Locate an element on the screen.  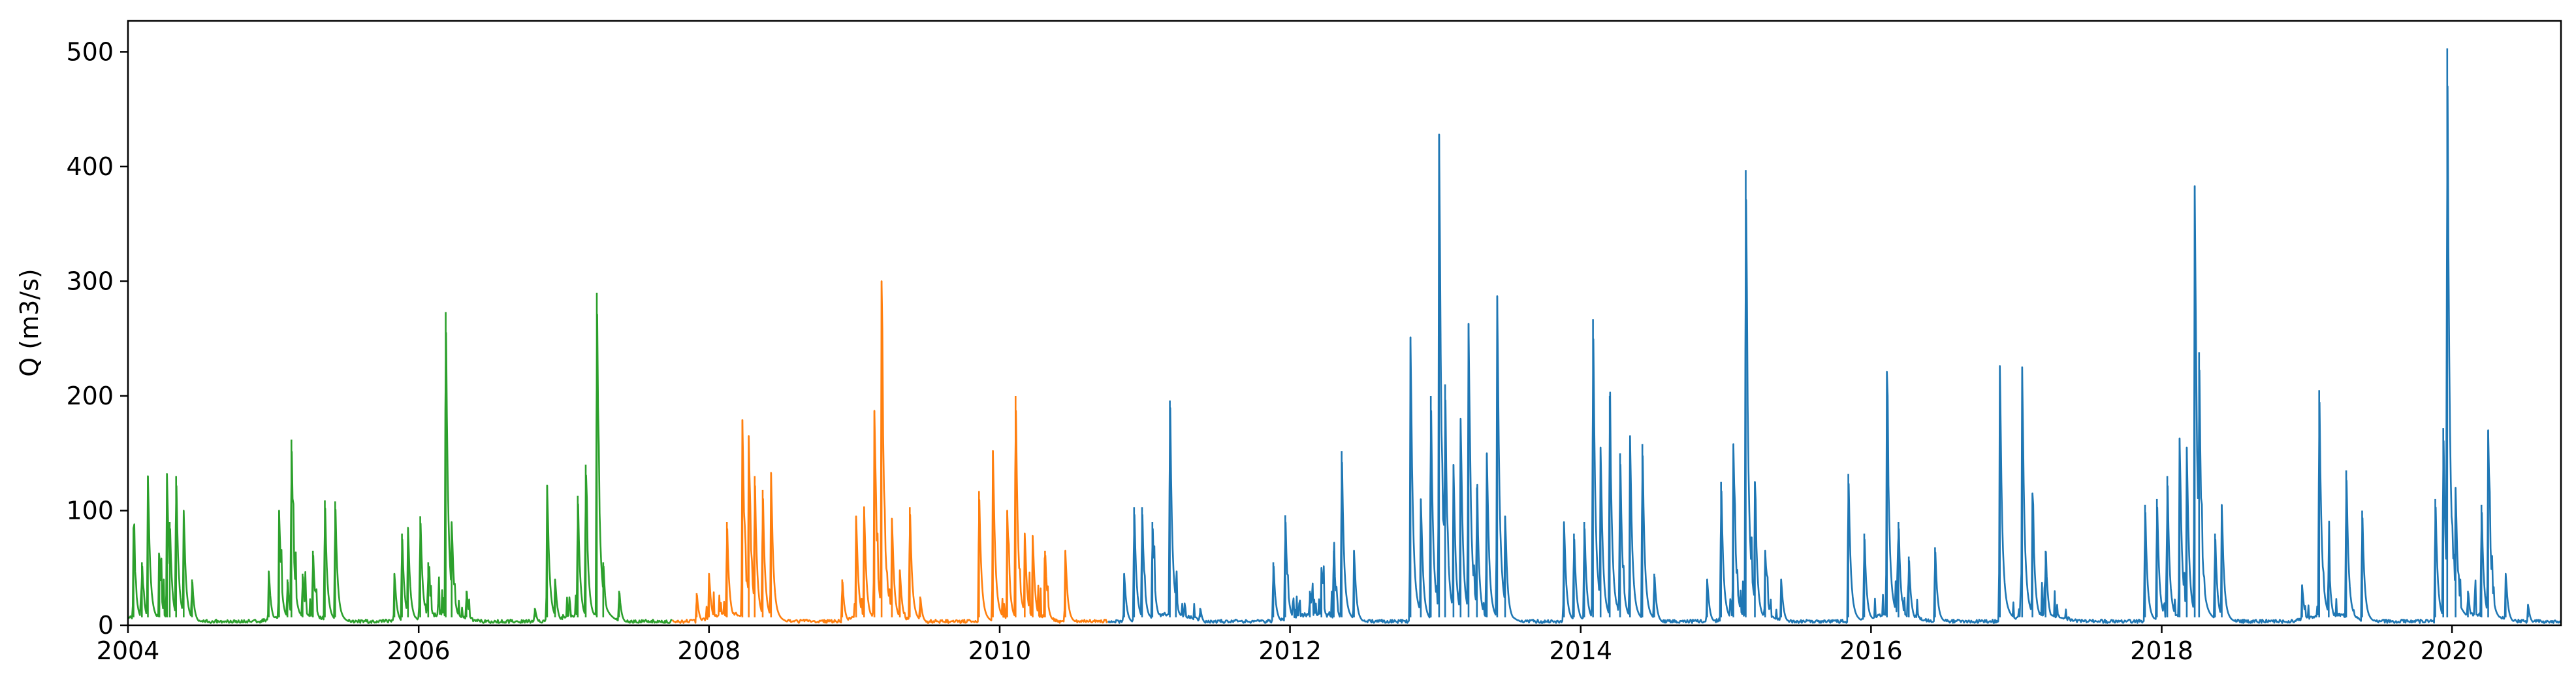
x-axis: 2004 2006 2008 2010 2012 2014 2016 2018 2020 is located at coordinates (1291, 645).